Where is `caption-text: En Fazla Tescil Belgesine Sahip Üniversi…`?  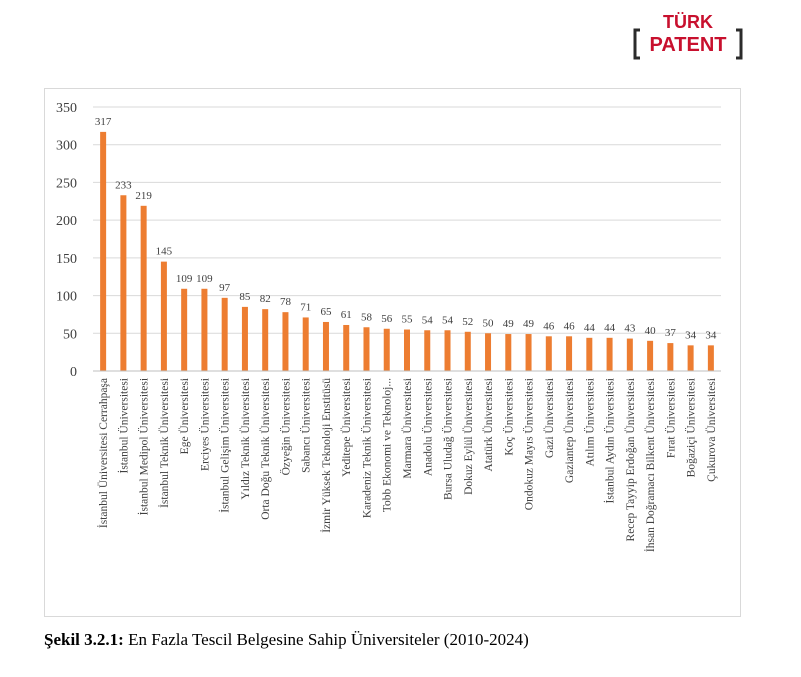 caption-text: En Fazla Tescil Belgesine Sahip Üniversi… is located at coordinates (326, 639).